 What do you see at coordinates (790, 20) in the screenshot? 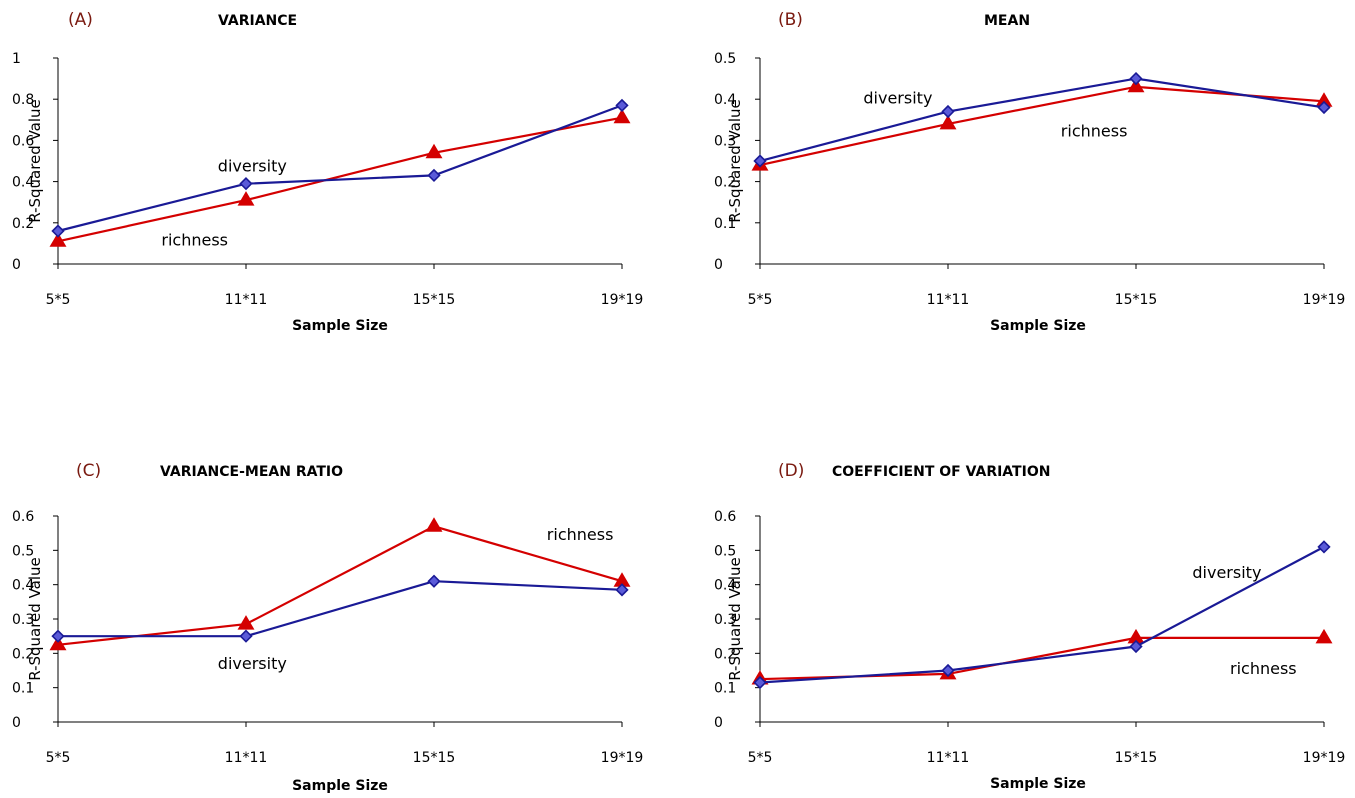
I see `panel-letter: (B)` at bounding box center [790, 20].